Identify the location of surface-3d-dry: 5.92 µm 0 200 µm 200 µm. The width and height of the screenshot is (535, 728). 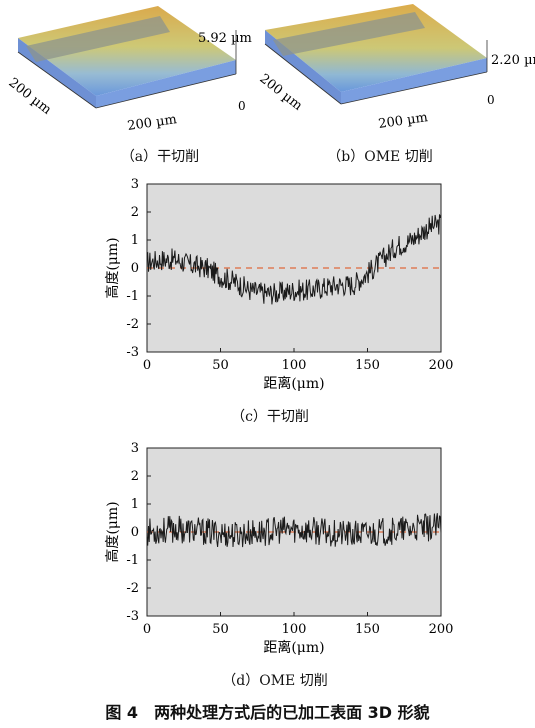
(129, 70).